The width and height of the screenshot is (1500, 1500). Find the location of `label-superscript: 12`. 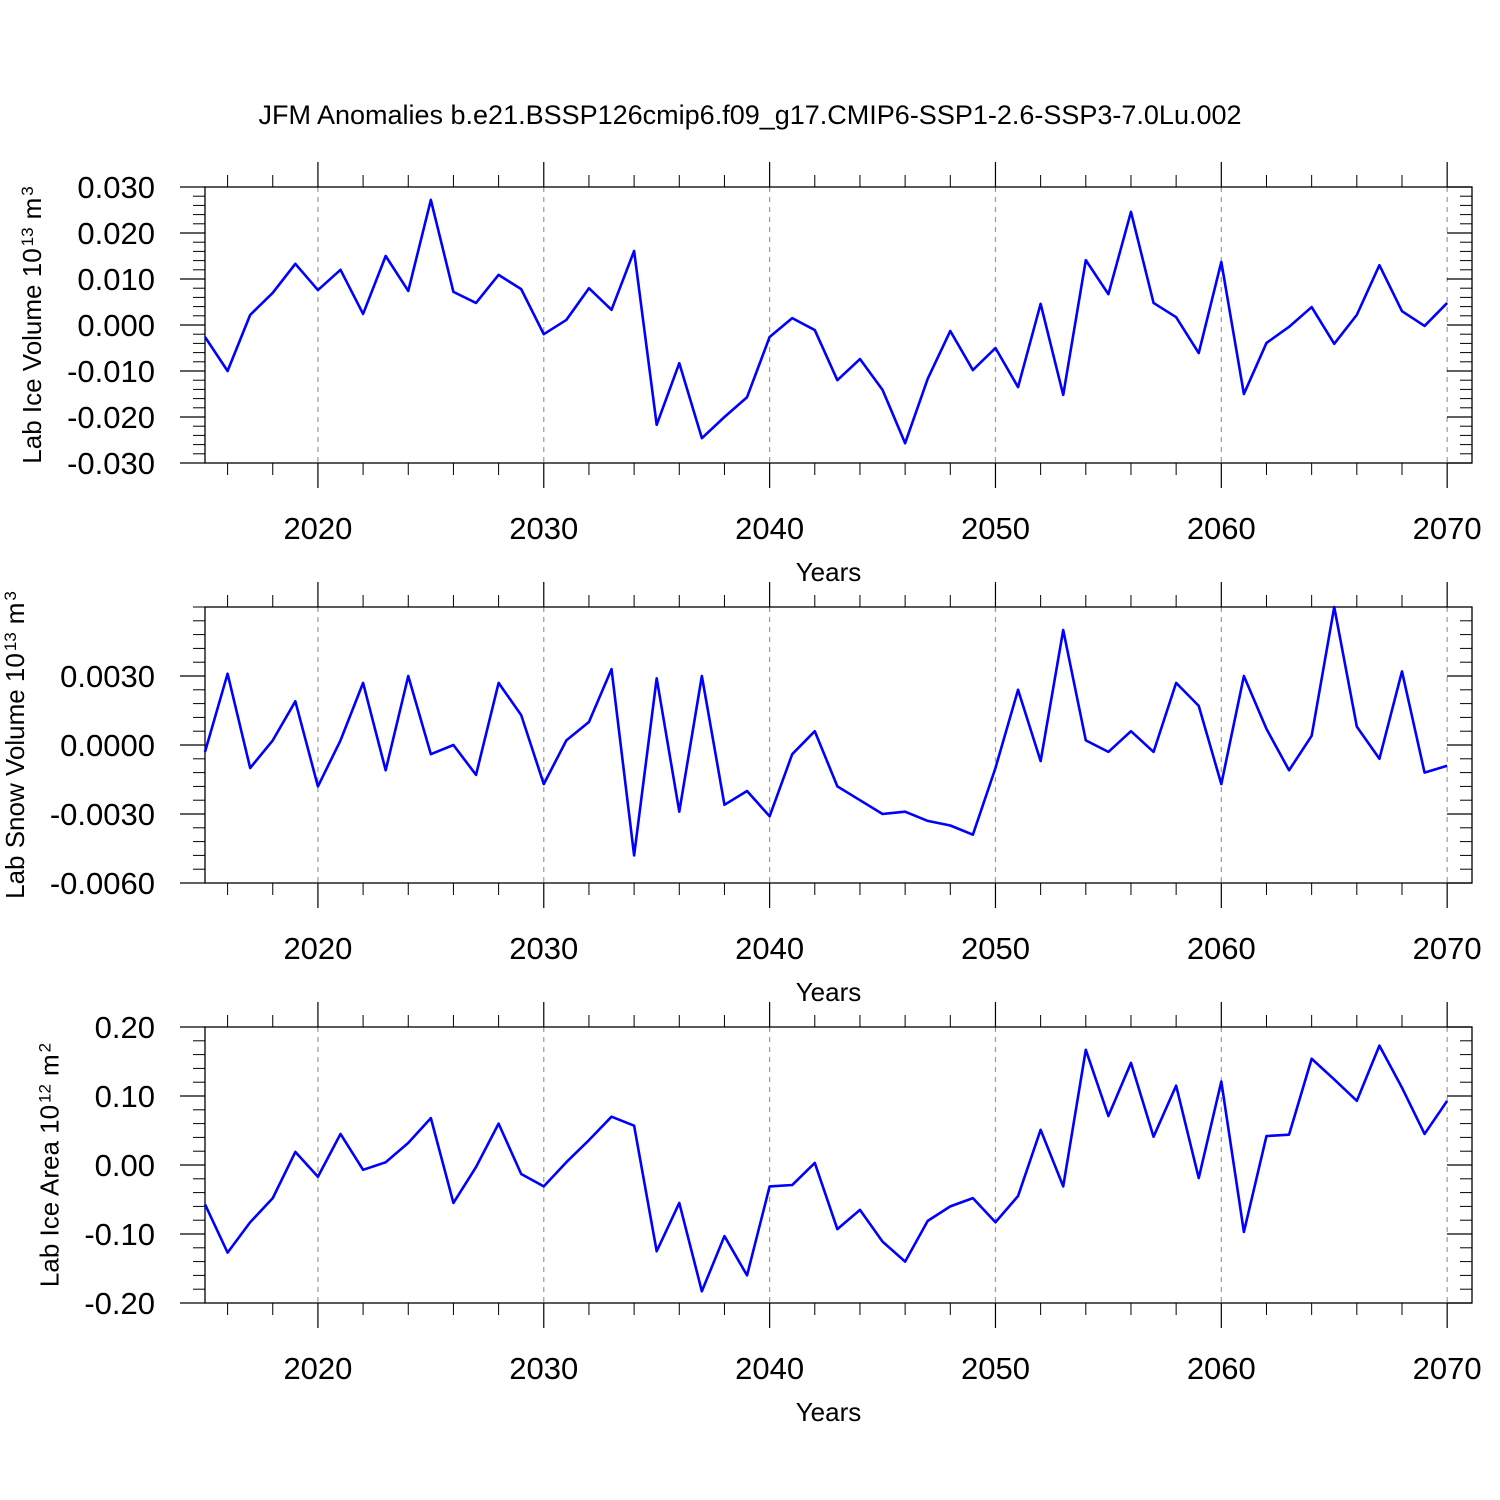

label-superscript: 12 is located at coordinates (45, 1093).